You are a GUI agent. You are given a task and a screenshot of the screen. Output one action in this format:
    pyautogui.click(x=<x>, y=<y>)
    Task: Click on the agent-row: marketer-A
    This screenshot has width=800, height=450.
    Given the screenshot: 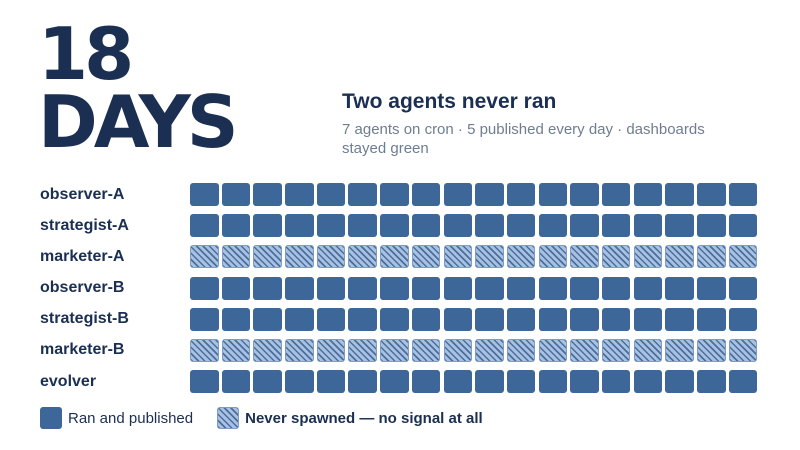 What is the action you would take?
    pyautogui.click(x=400, y=256)
    